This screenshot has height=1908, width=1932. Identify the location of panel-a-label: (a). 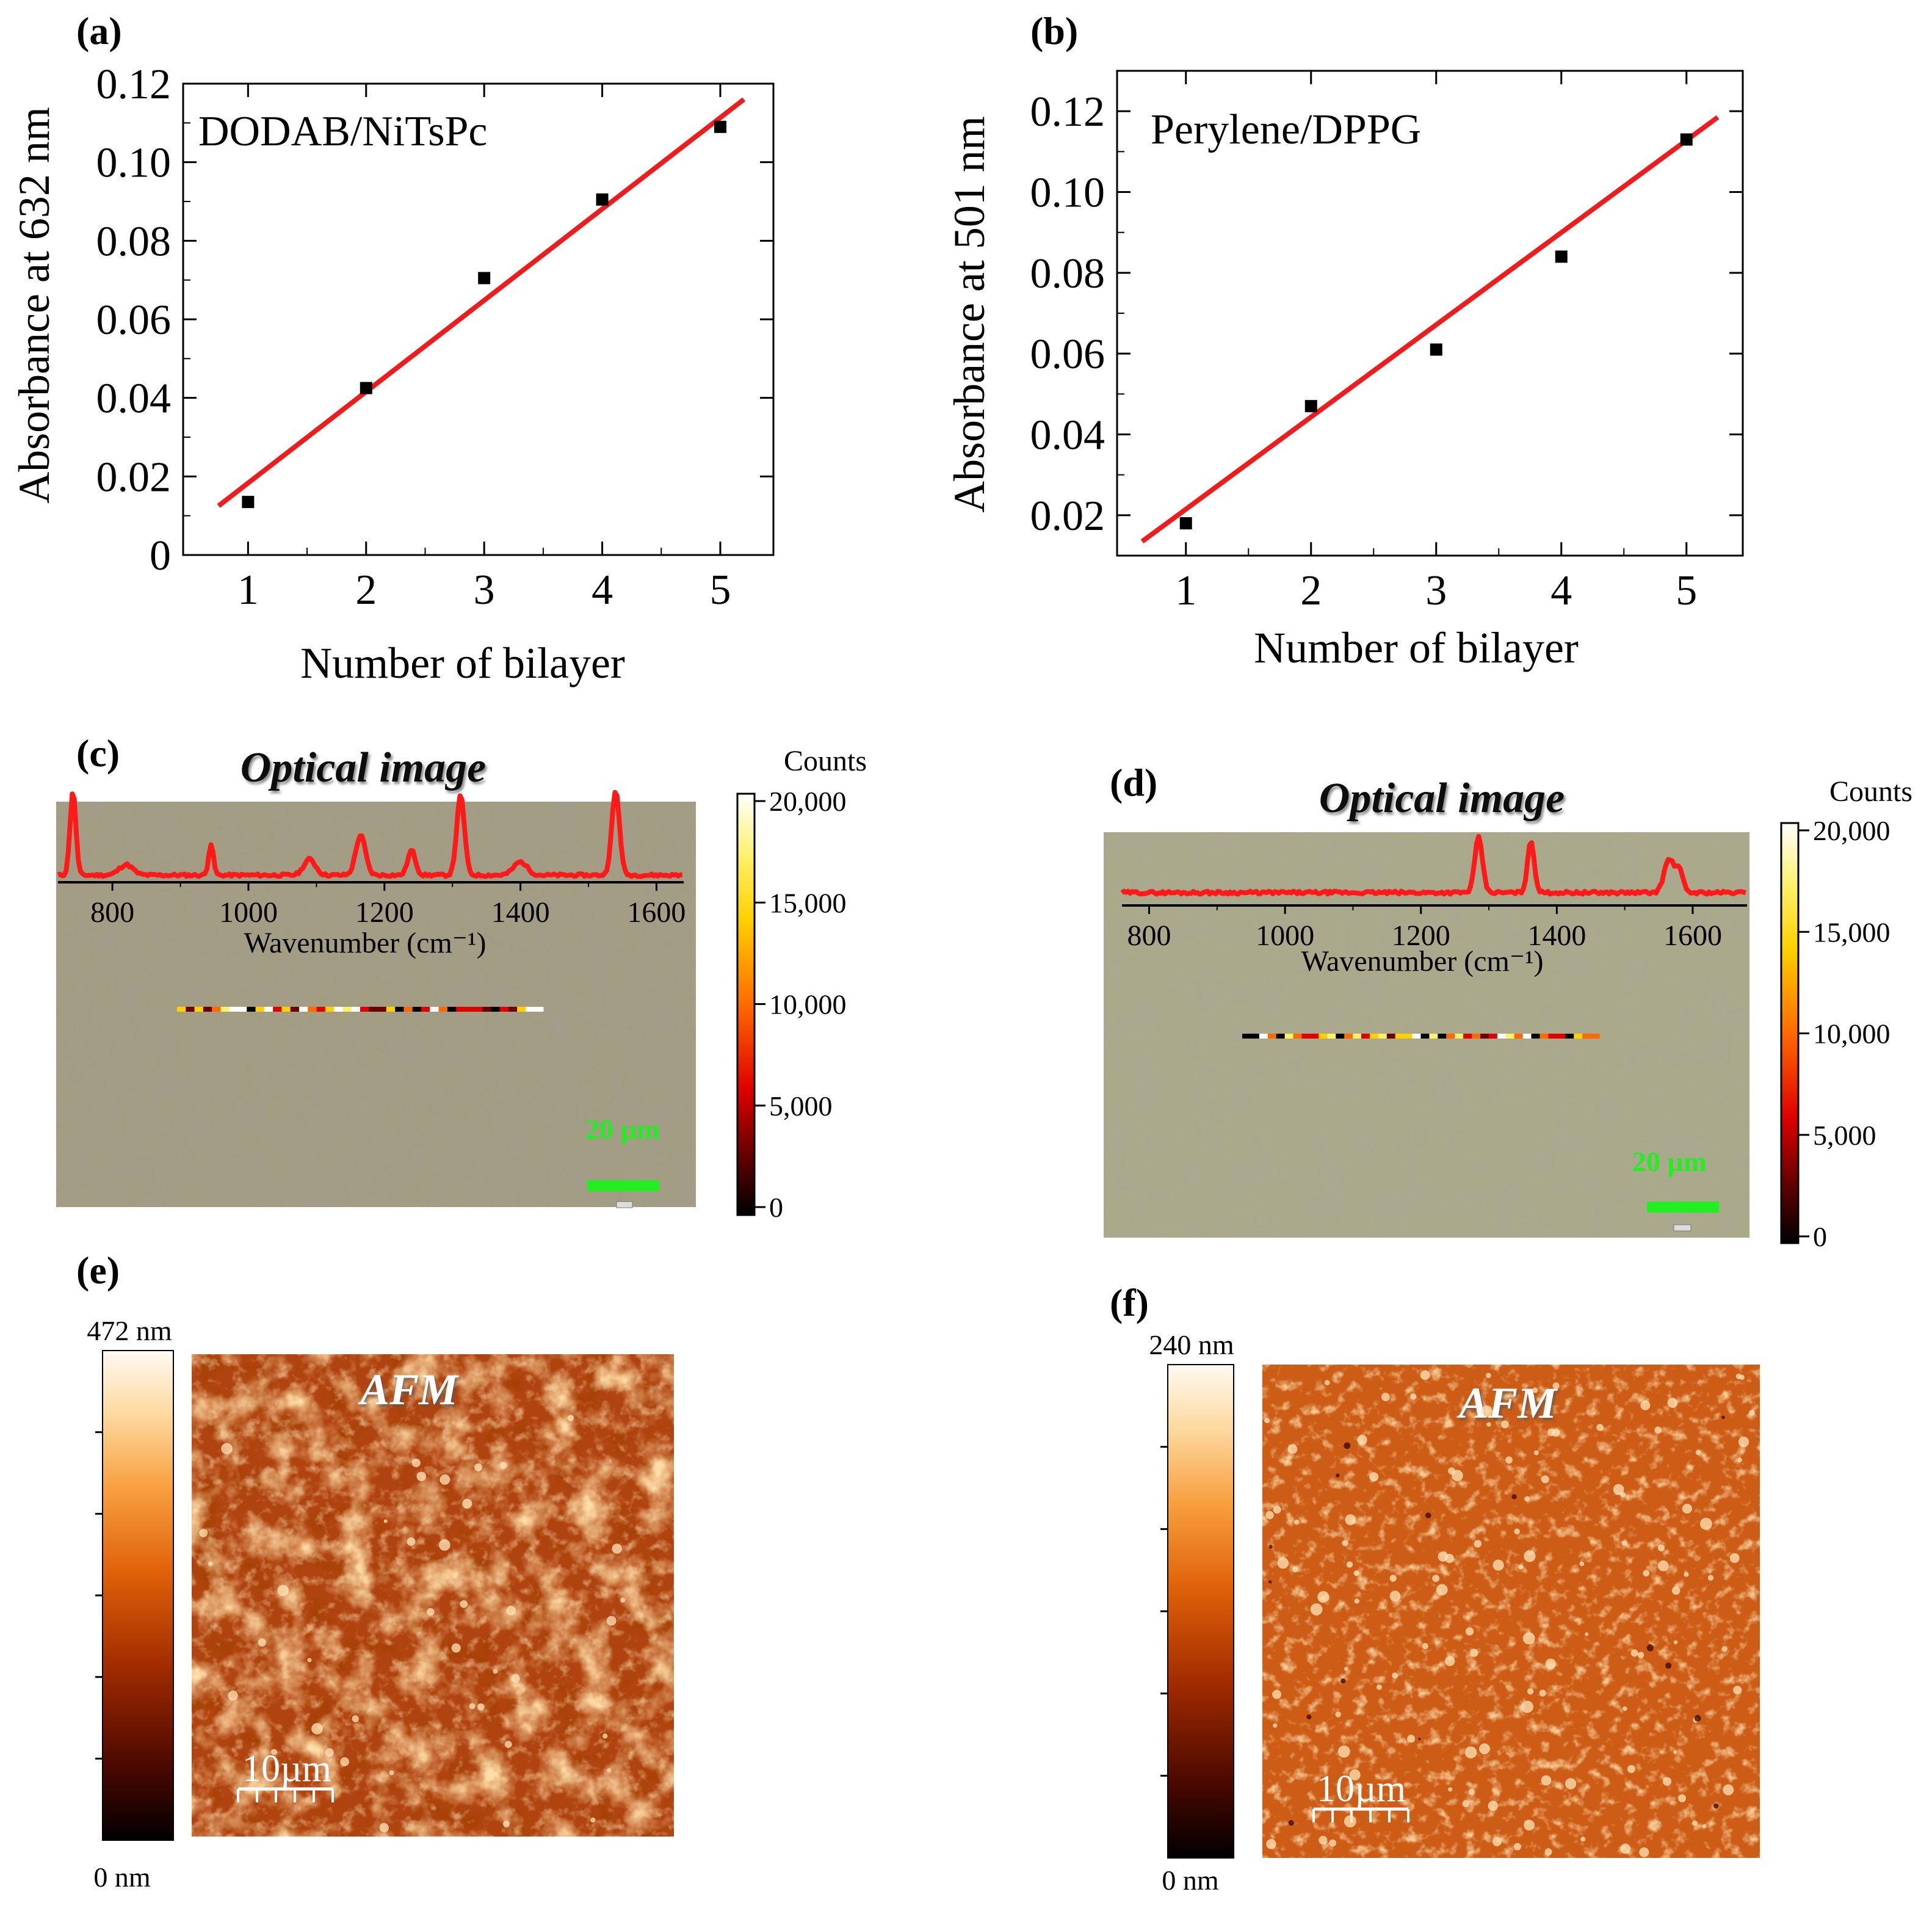
(99, 31).